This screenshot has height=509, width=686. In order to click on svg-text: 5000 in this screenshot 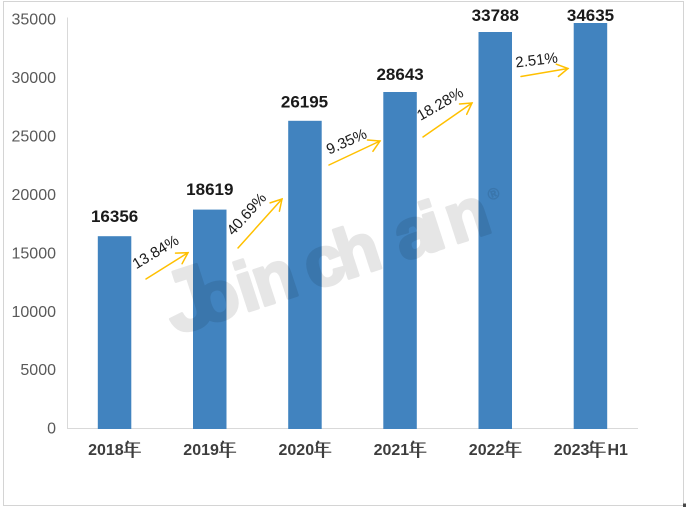, I will do `click(38, 370)`.